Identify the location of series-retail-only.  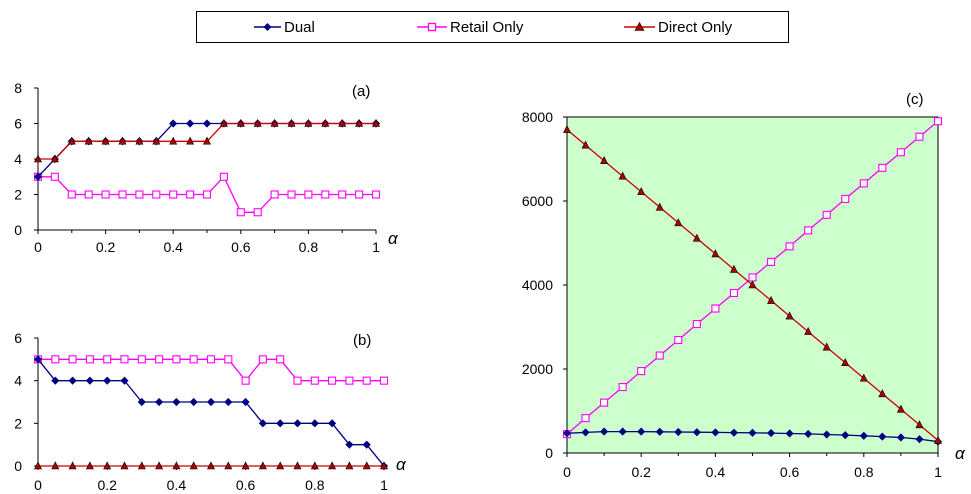
(207, 194).